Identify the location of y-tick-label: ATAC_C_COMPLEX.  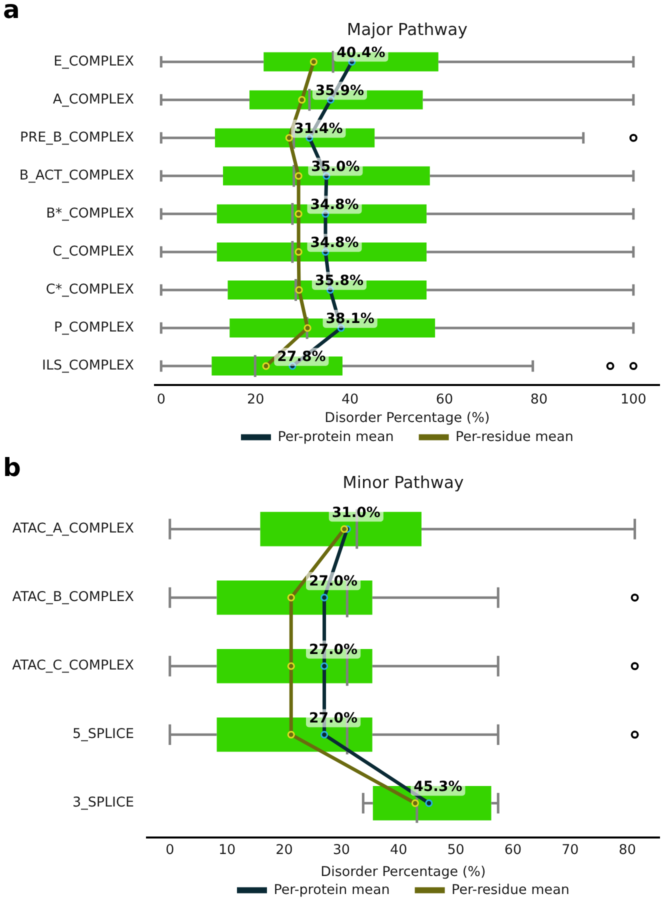
(73, 666).